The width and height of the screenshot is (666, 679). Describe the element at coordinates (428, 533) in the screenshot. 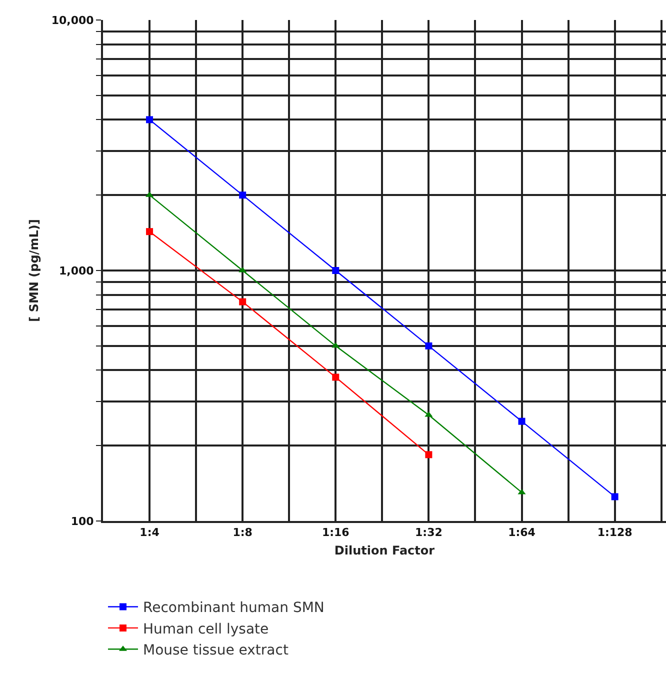

I see `x-tick-label: 1:32` at that location.